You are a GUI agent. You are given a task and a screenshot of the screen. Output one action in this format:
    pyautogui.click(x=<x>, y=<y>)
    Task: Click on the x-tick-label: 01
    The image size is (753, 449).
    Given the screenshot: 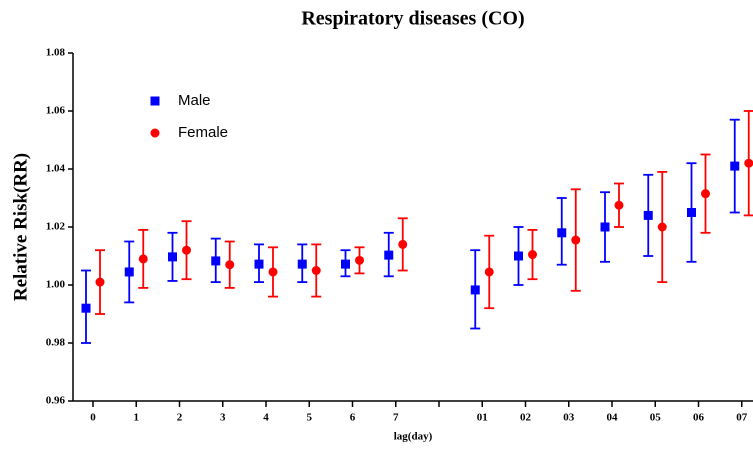 What is the action you would take?
    pyautogui.click(x=482, y=418)
    